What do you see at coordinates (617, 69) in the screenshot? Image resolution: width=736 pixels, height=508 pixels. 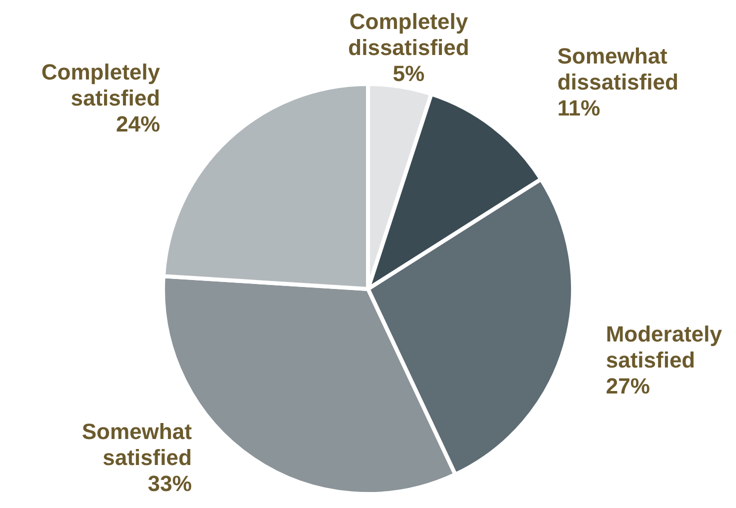 I see `slice-label: Somewhat dissatisfied` at bounding box center [617, 69].